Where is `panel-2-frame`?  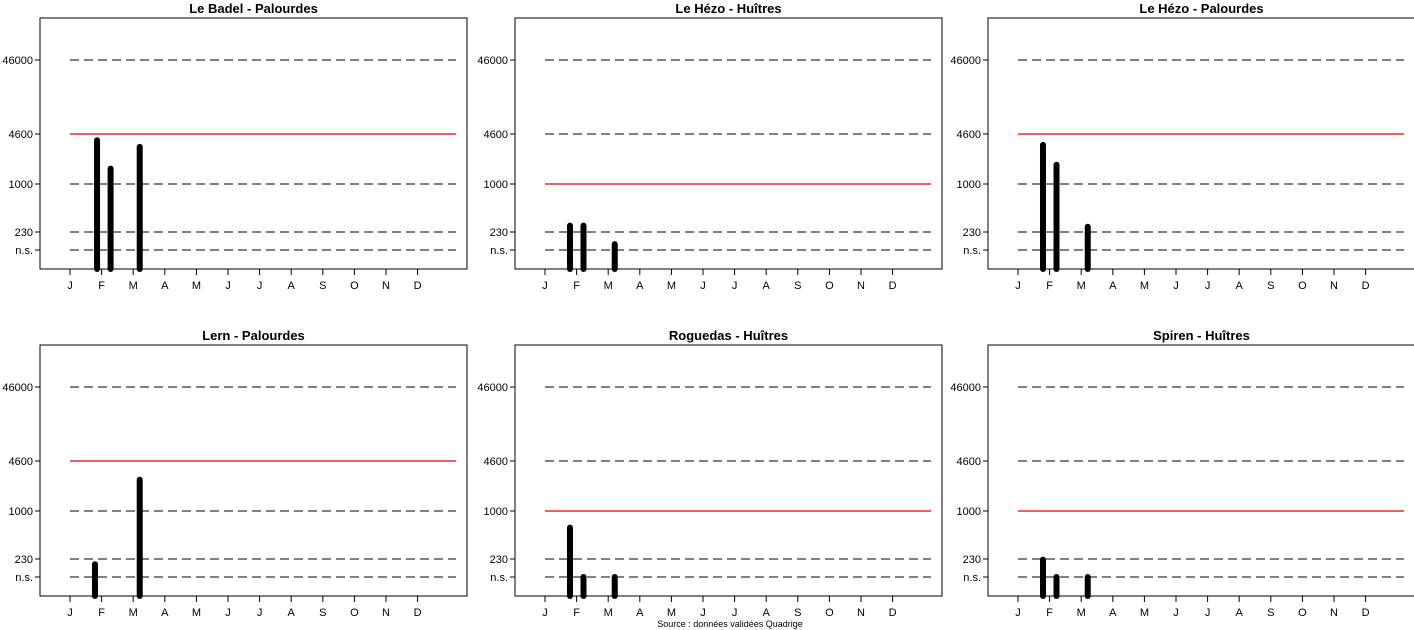
panel-2-frame is located at coordinates (728, 143).